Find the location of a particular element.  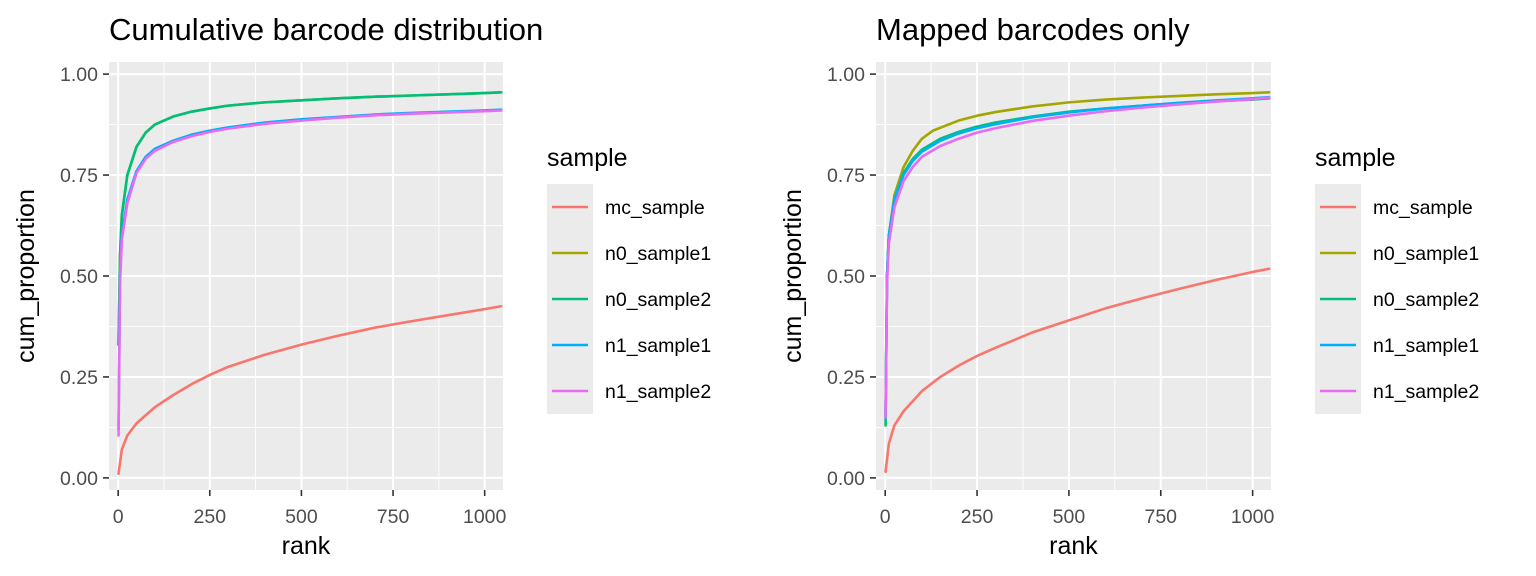

series-line-n0-sample1 is located at coordinates (1077, 252).